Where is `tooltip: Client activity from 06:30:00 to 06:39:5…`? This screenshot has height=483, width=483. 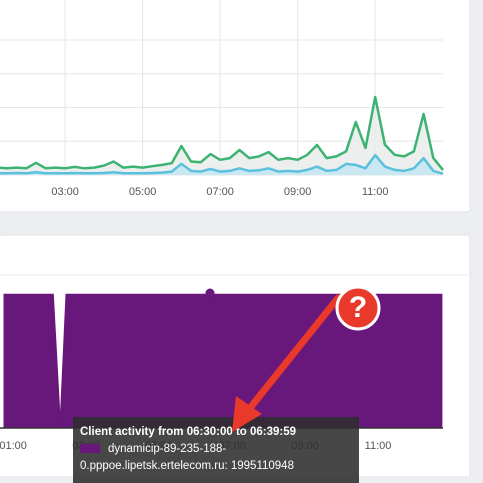 tooltip: Client activity from 06:30:00 to 06:39:5… is located at coordinates (216, 450).